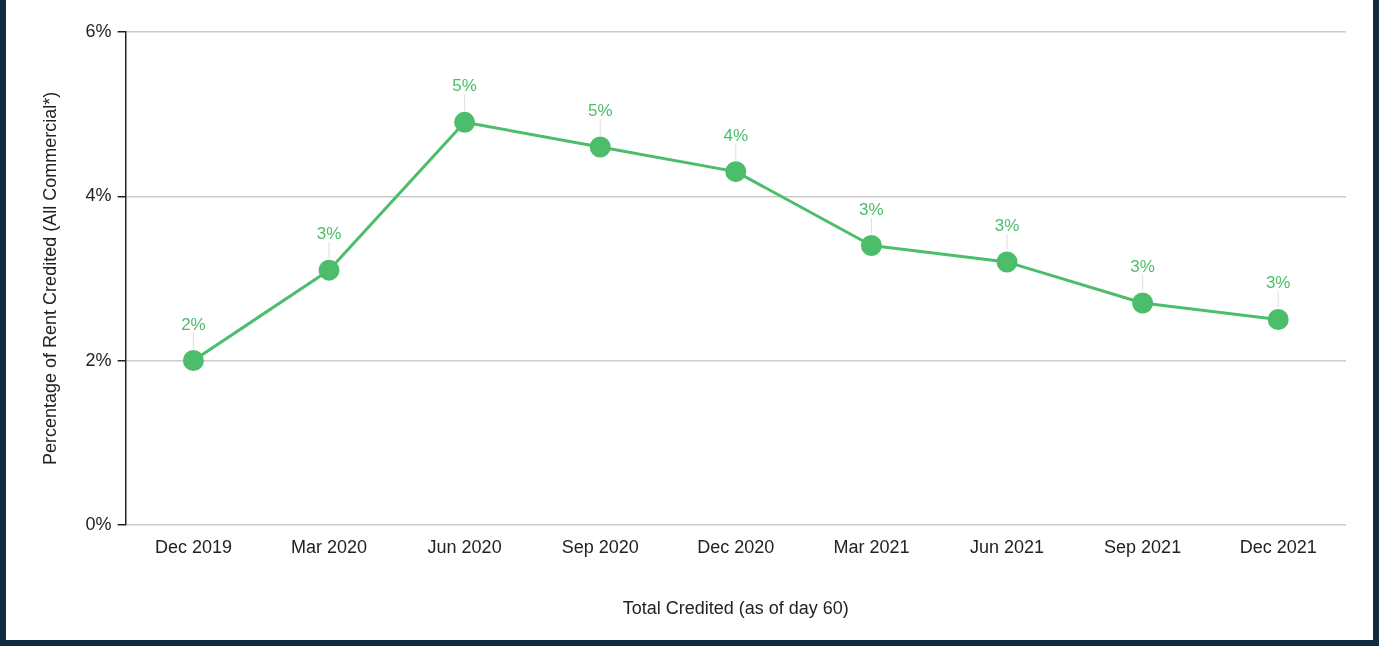 This screenshot has height=646, width=1379. What do you see at coordinates (464, 546) in the screenshot?
I see `x-tick-label: Jun 2020` at bounding box center [464, 546].